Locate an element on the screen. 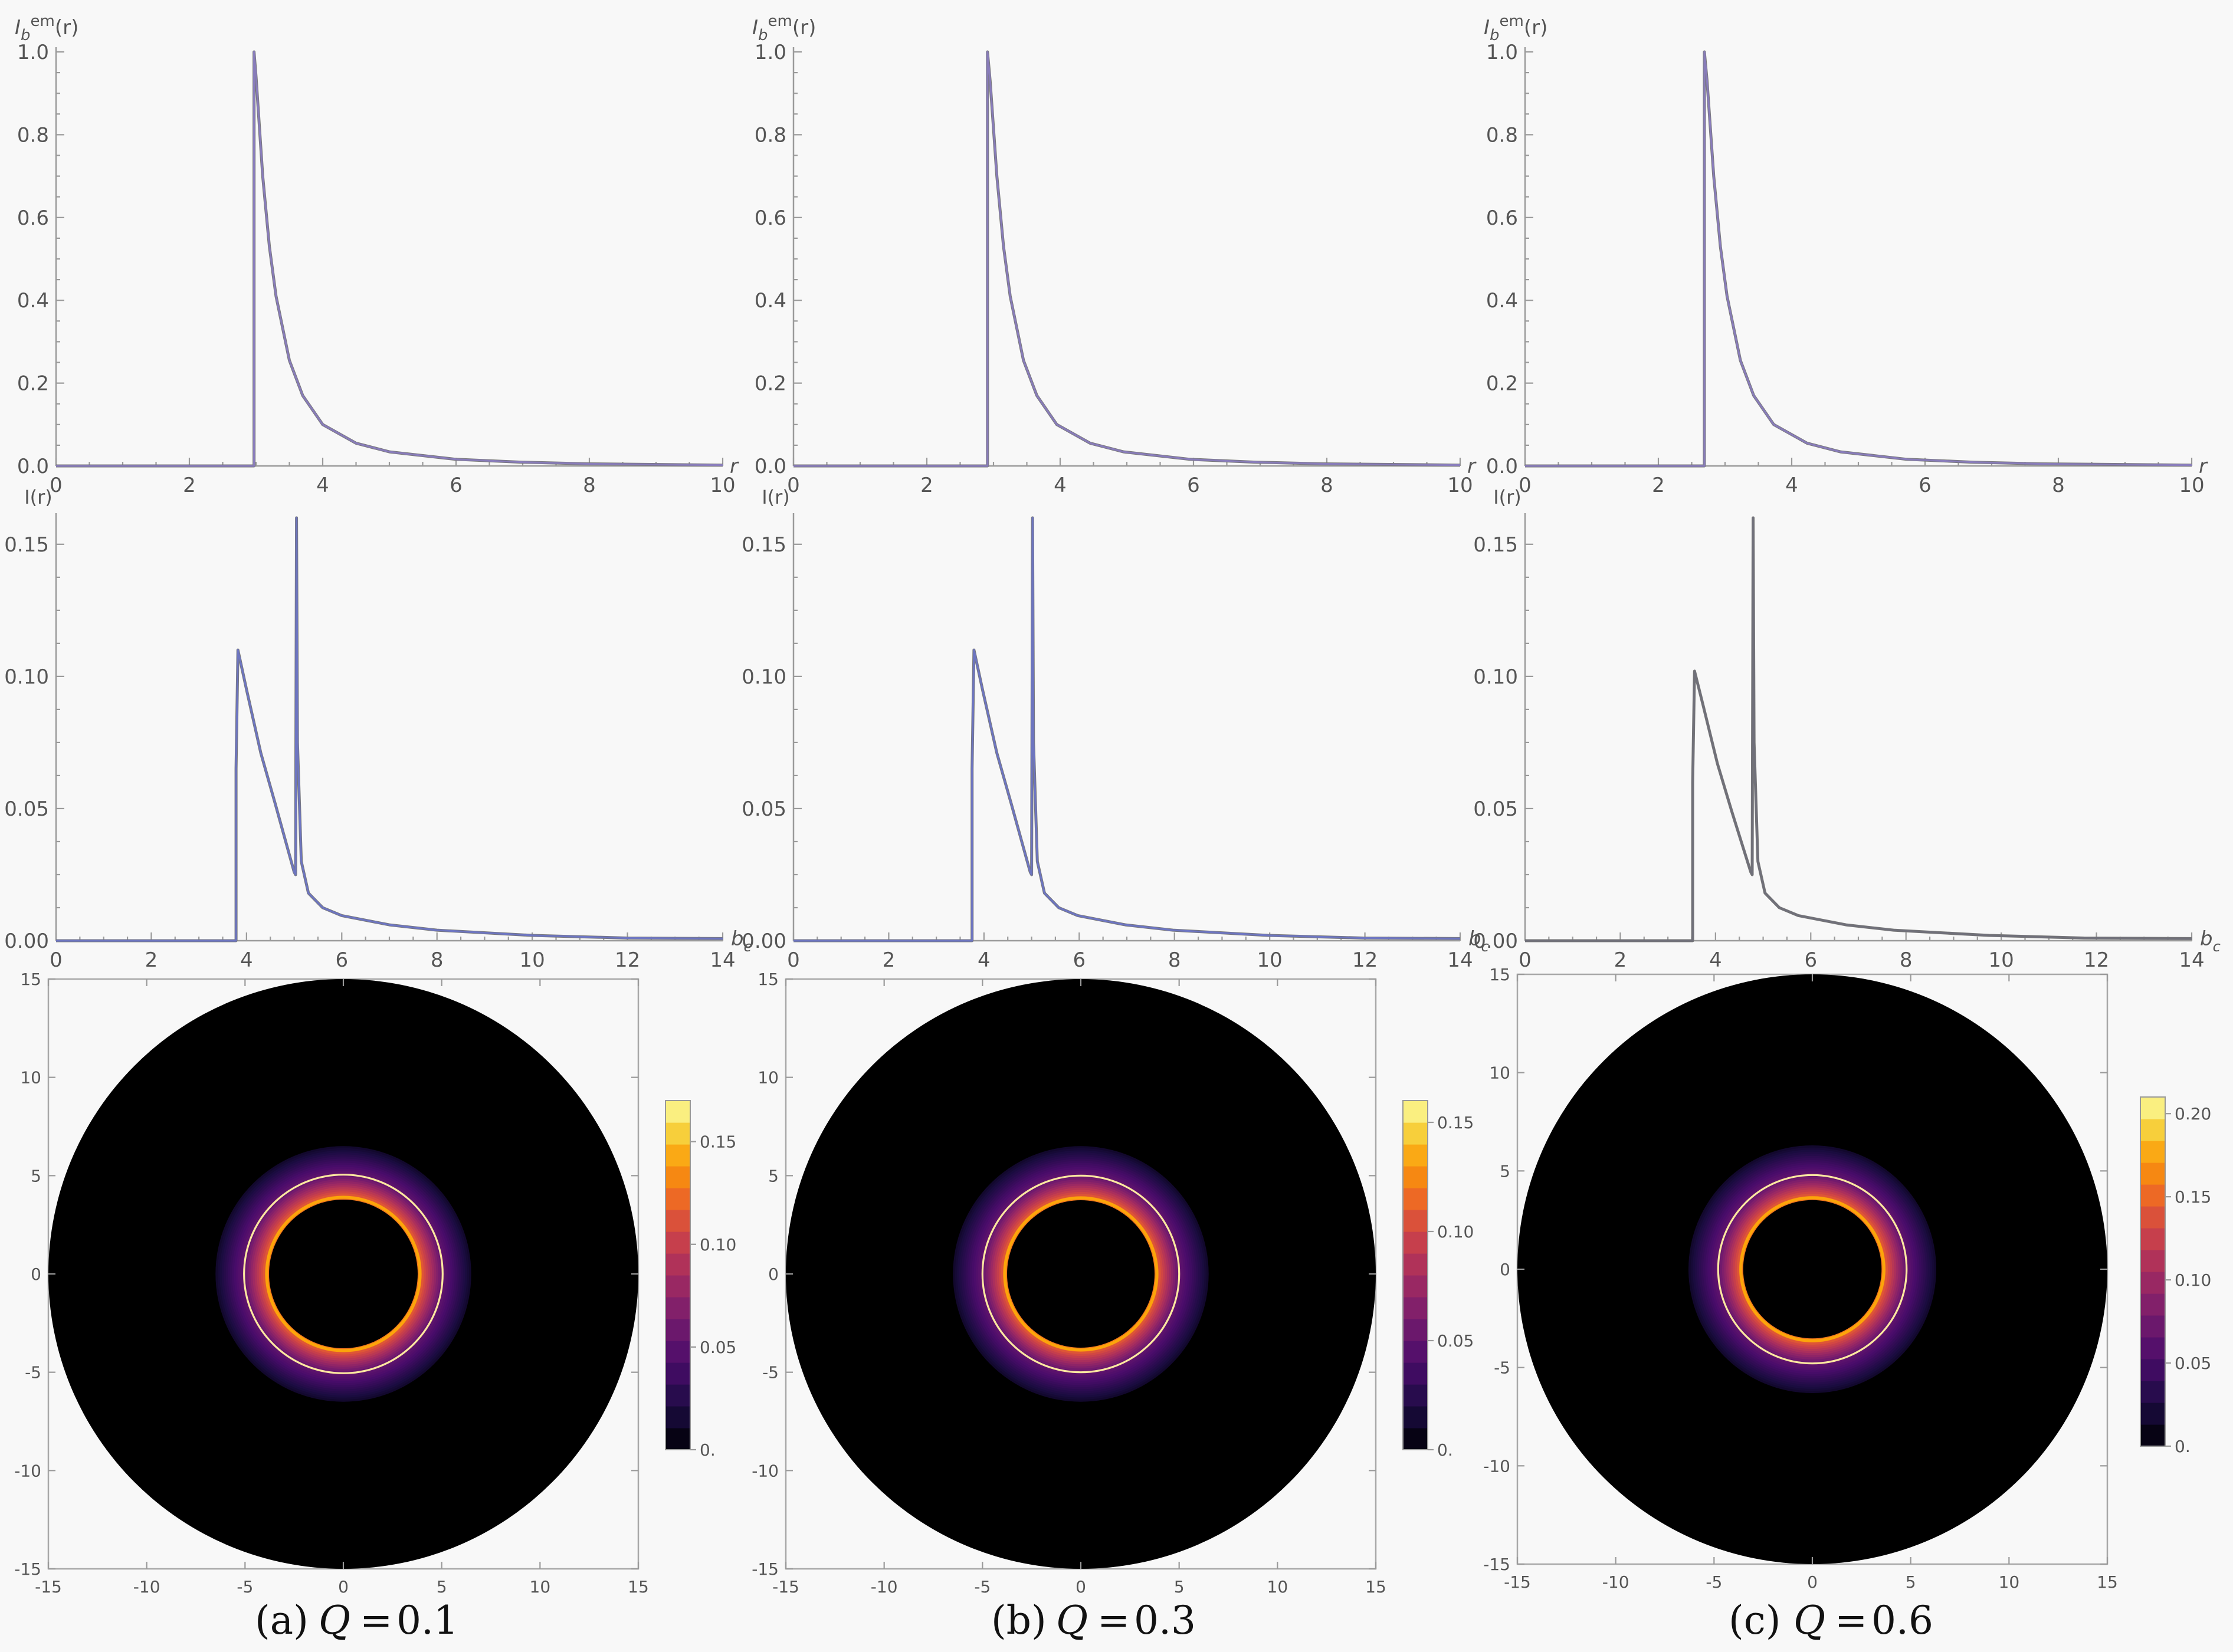 This screenshot has width=2233, height=1652. y-tick-label: 0.10 is located at coordinates (1495, 677).